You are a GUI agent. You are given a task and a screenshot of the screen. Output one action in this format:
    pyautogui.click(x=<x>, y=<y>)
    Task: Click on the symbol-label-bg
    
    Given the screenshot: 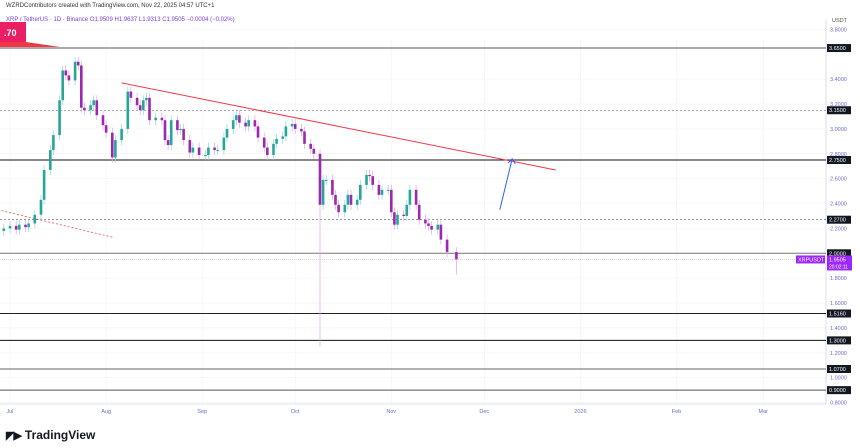 What is the action you would take?
    pyautogui.click(x=810, y=259)
    